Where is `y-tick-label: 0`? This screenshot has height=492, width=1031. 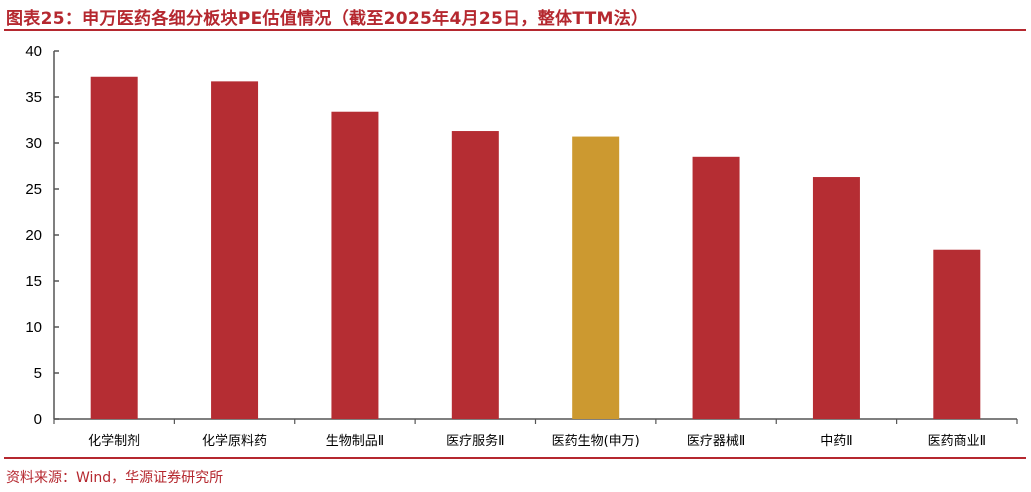 y-tick-label: 0 is located at coordinates (38, 419).